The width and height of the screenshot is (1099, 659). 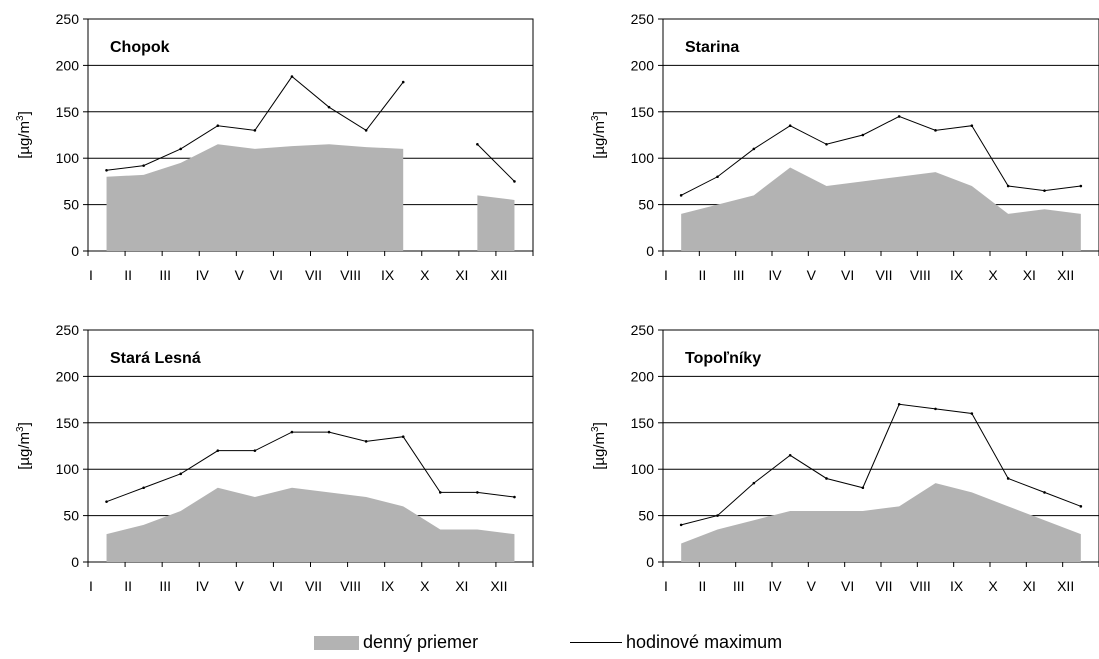 I want to click on legend-item-hourly-max: hodinové maximum, so click(x=676, y=642).